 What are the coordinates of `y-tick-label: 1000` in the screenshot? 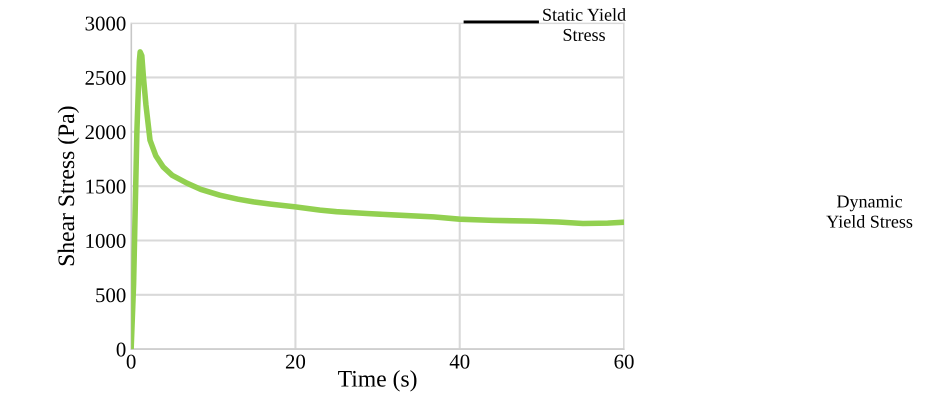 It's located at (106, 241).